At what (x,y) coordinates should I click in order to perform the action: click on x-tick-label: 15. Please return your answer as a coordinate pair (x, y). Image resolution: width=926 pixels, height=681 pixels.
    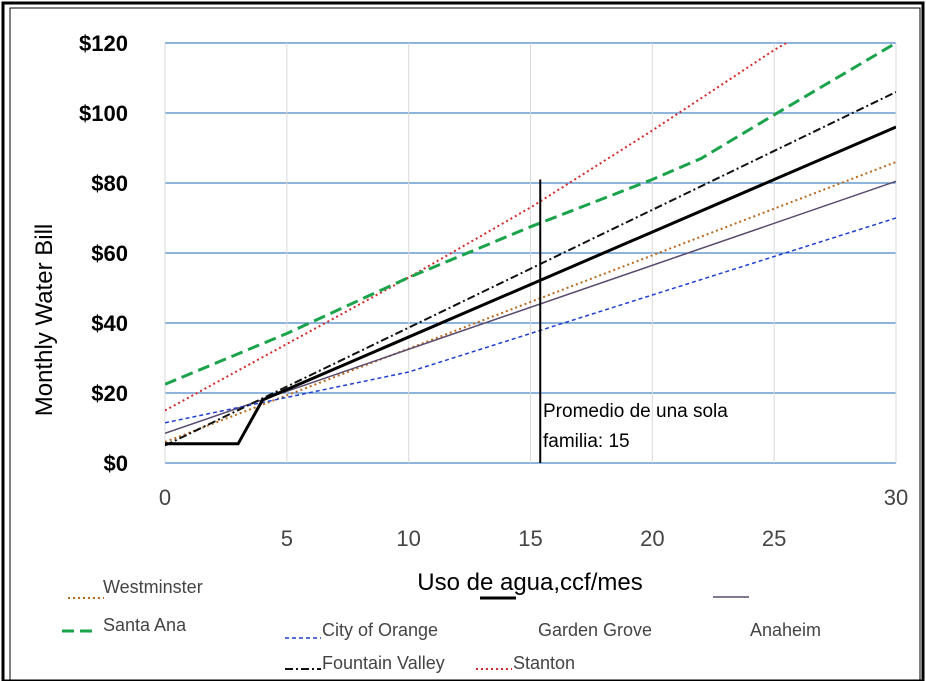
    Looking at the image, I should click on (530, 538).